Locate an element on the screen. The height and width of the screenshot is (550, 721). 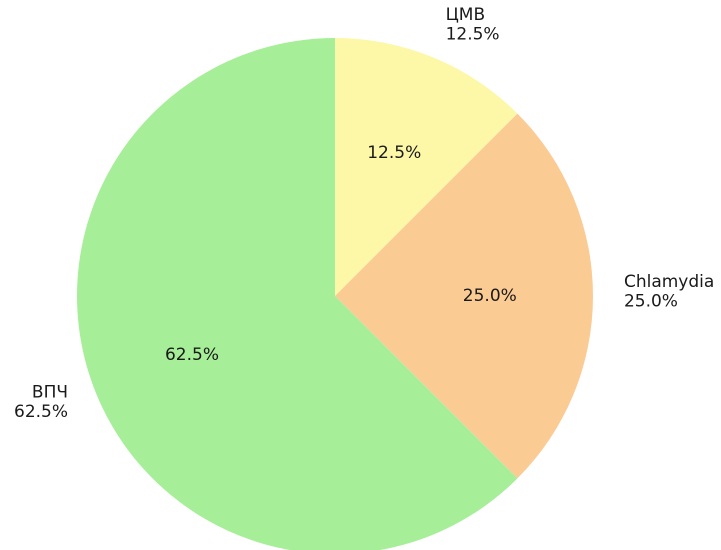
pie-category-percent-цмв: 12.5% is located at coordinates (473, 35).